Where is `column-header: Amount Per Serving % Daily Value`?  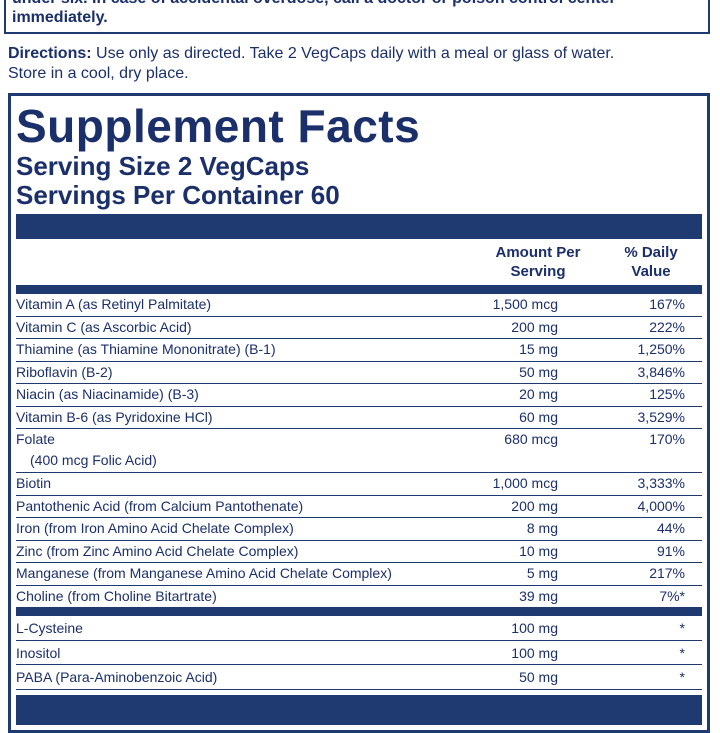 column-header: Amount Per Serving % Daily Value is located at coordinates (359, 262).